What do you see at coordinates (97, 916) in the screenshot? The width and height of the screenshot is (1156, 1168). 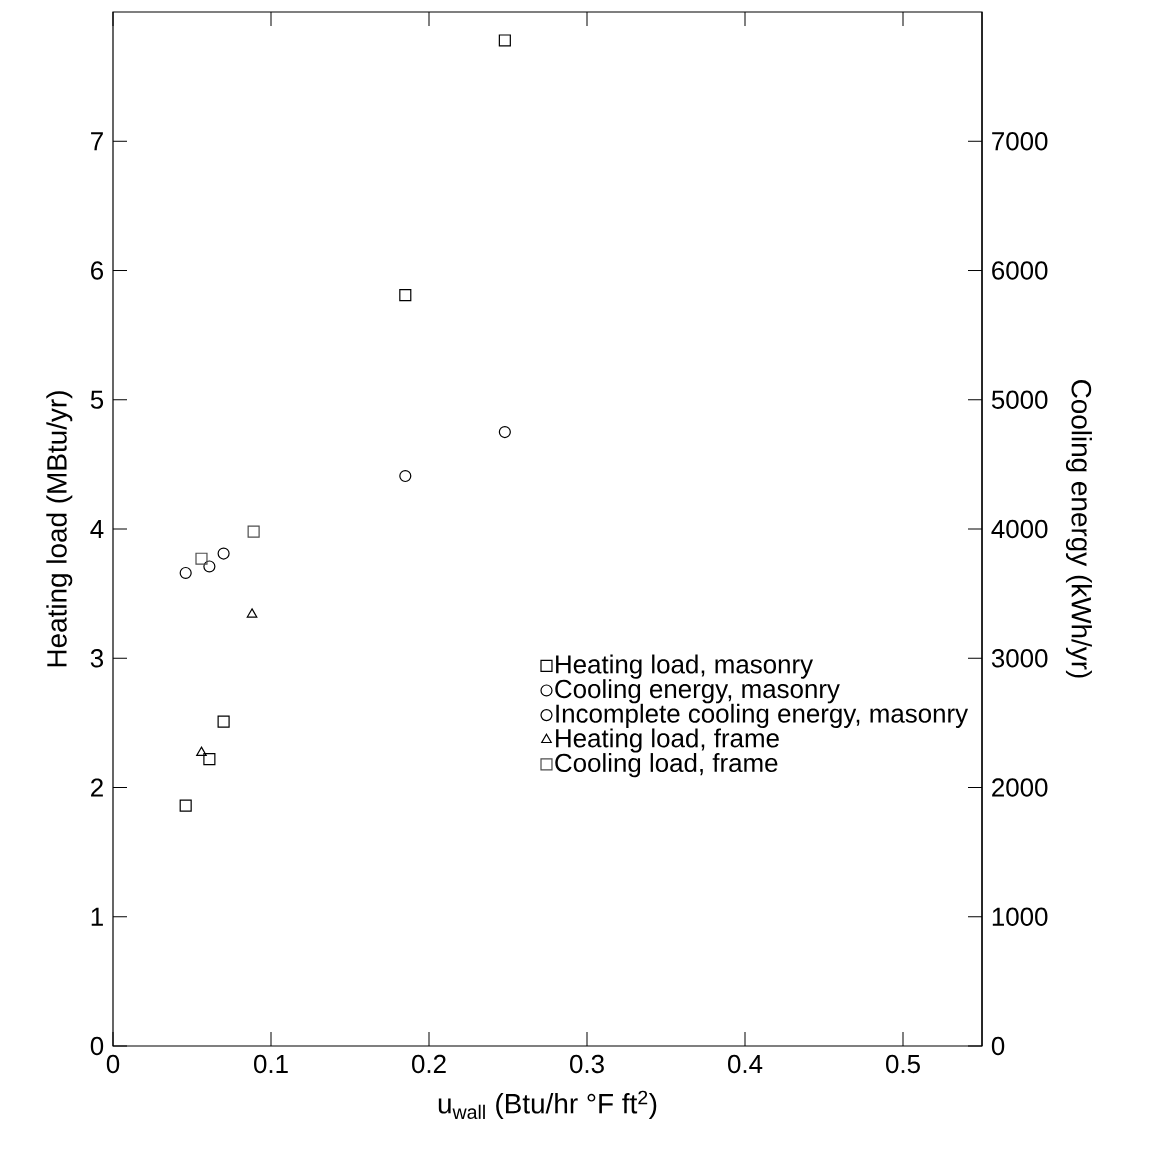 I see `y-tick-label: 1` at bounding box center [97, 916].